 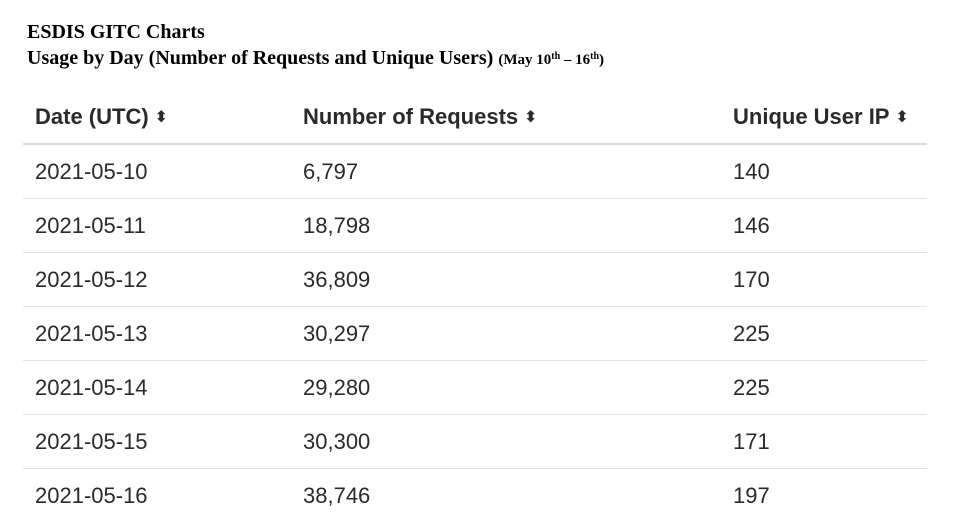 I want to click on column-header-requests-label: Number of Requests, so click(x=411, y=116).